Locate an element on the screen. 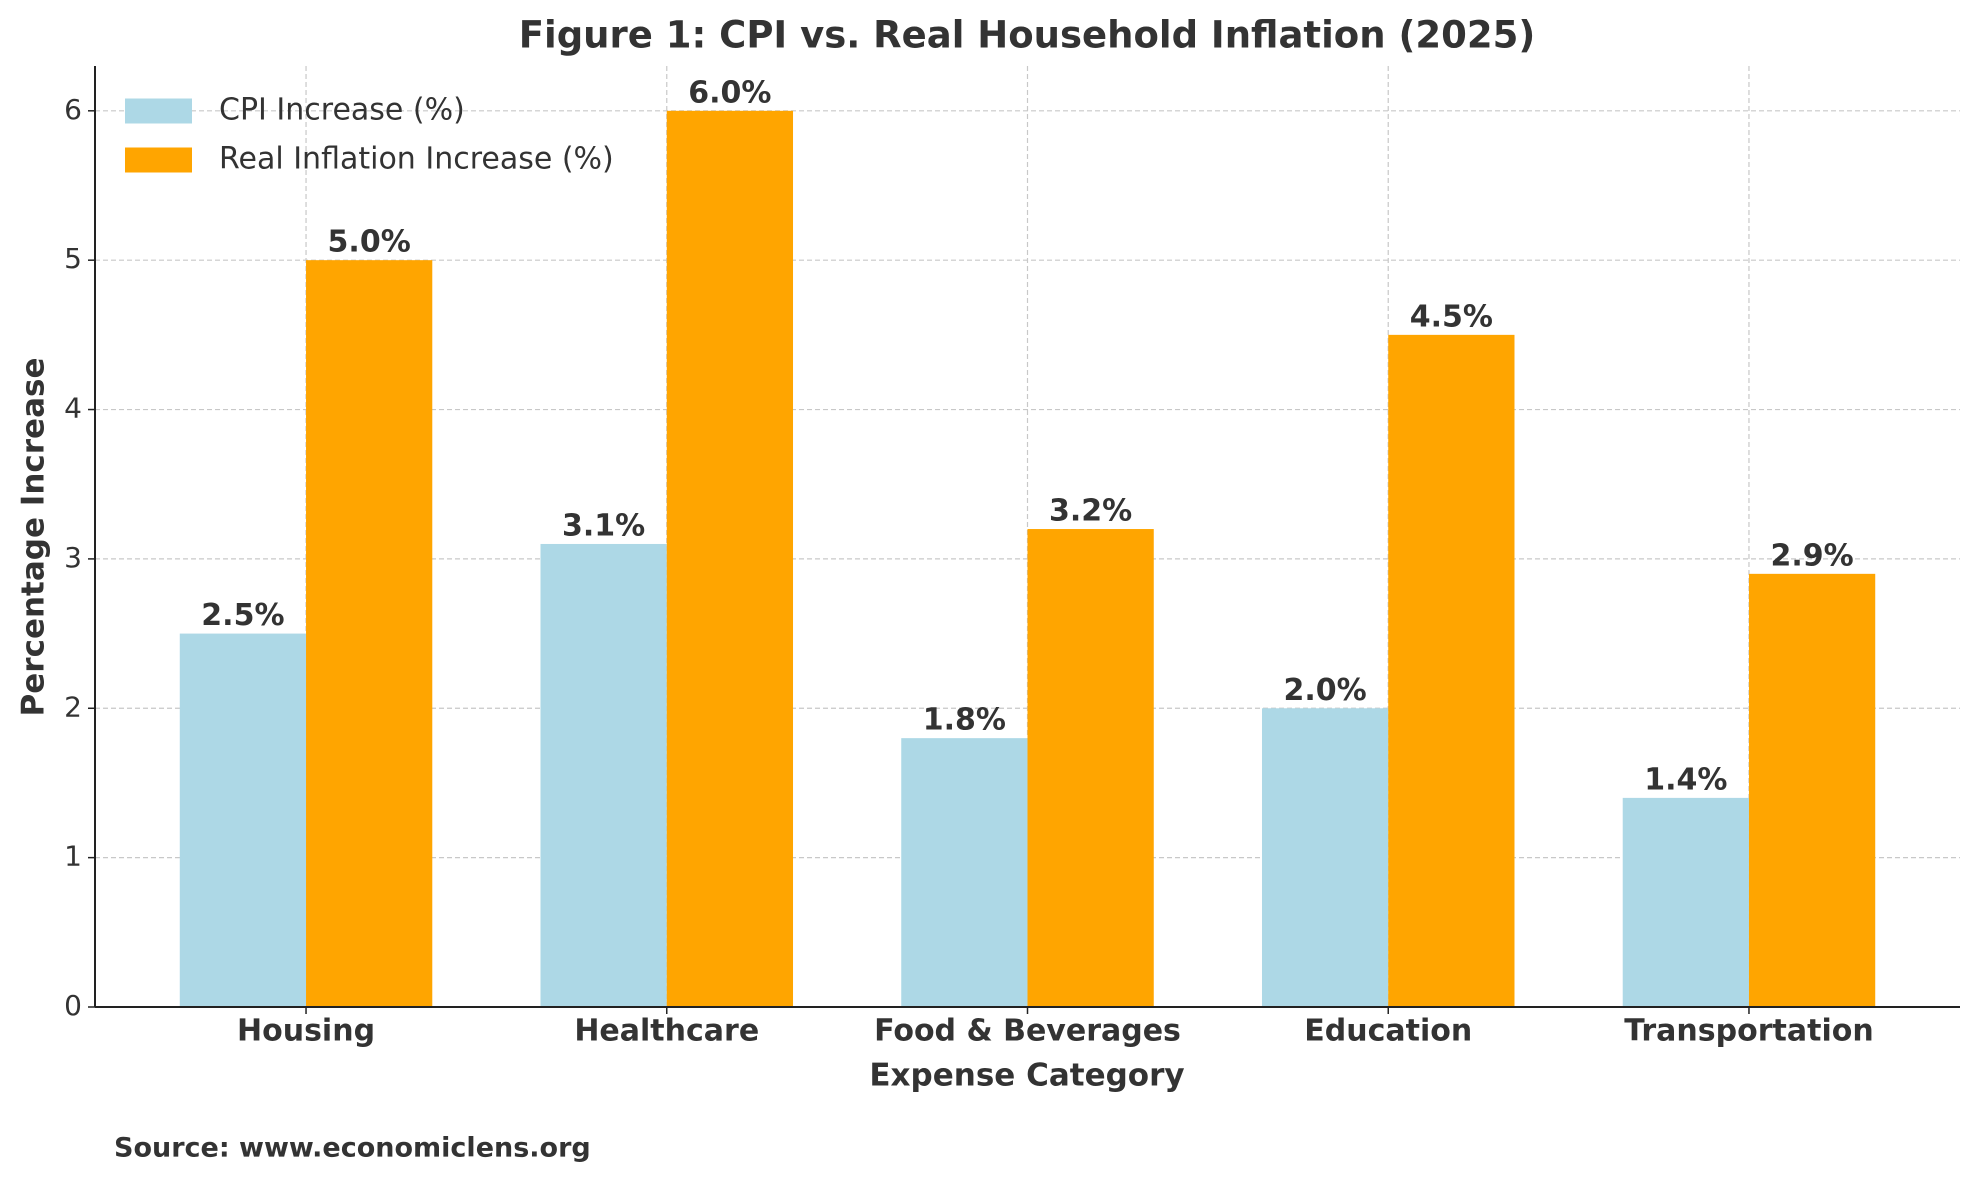 Image resolution: width=1979 pixels, height=1182 pixels. y-tick-label: 4 is located at coordinates (73, 408).